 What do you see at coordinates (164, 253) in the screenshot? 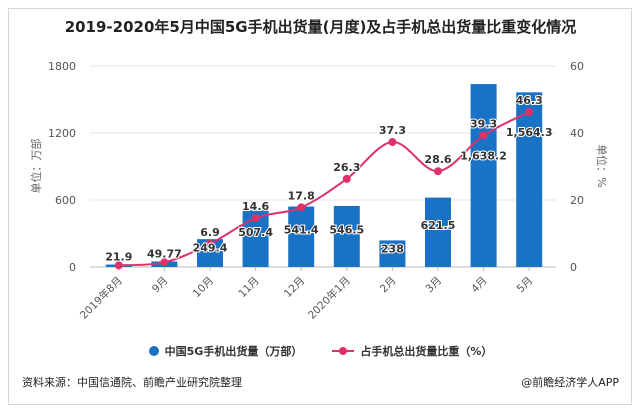
I see `bar-data-label: 49.77` at bounding box center [164, 253].